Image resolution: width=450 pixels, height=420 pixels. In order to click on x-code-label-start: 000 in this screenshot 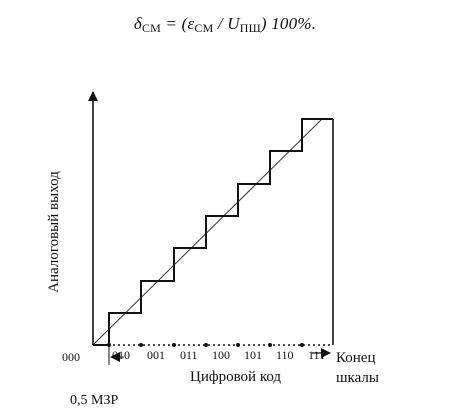, I will do `click(71, 357)`.